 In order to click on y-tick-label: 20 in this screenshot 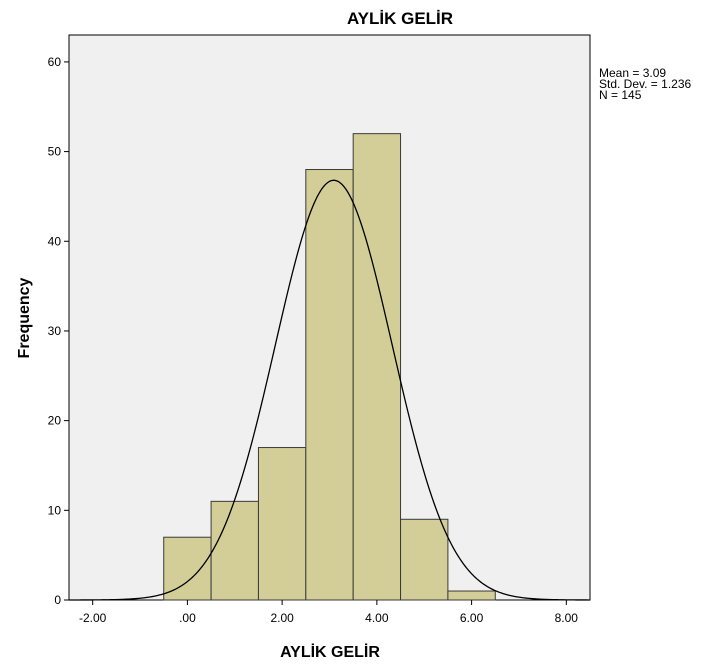, I will do `click(55, 421)`.